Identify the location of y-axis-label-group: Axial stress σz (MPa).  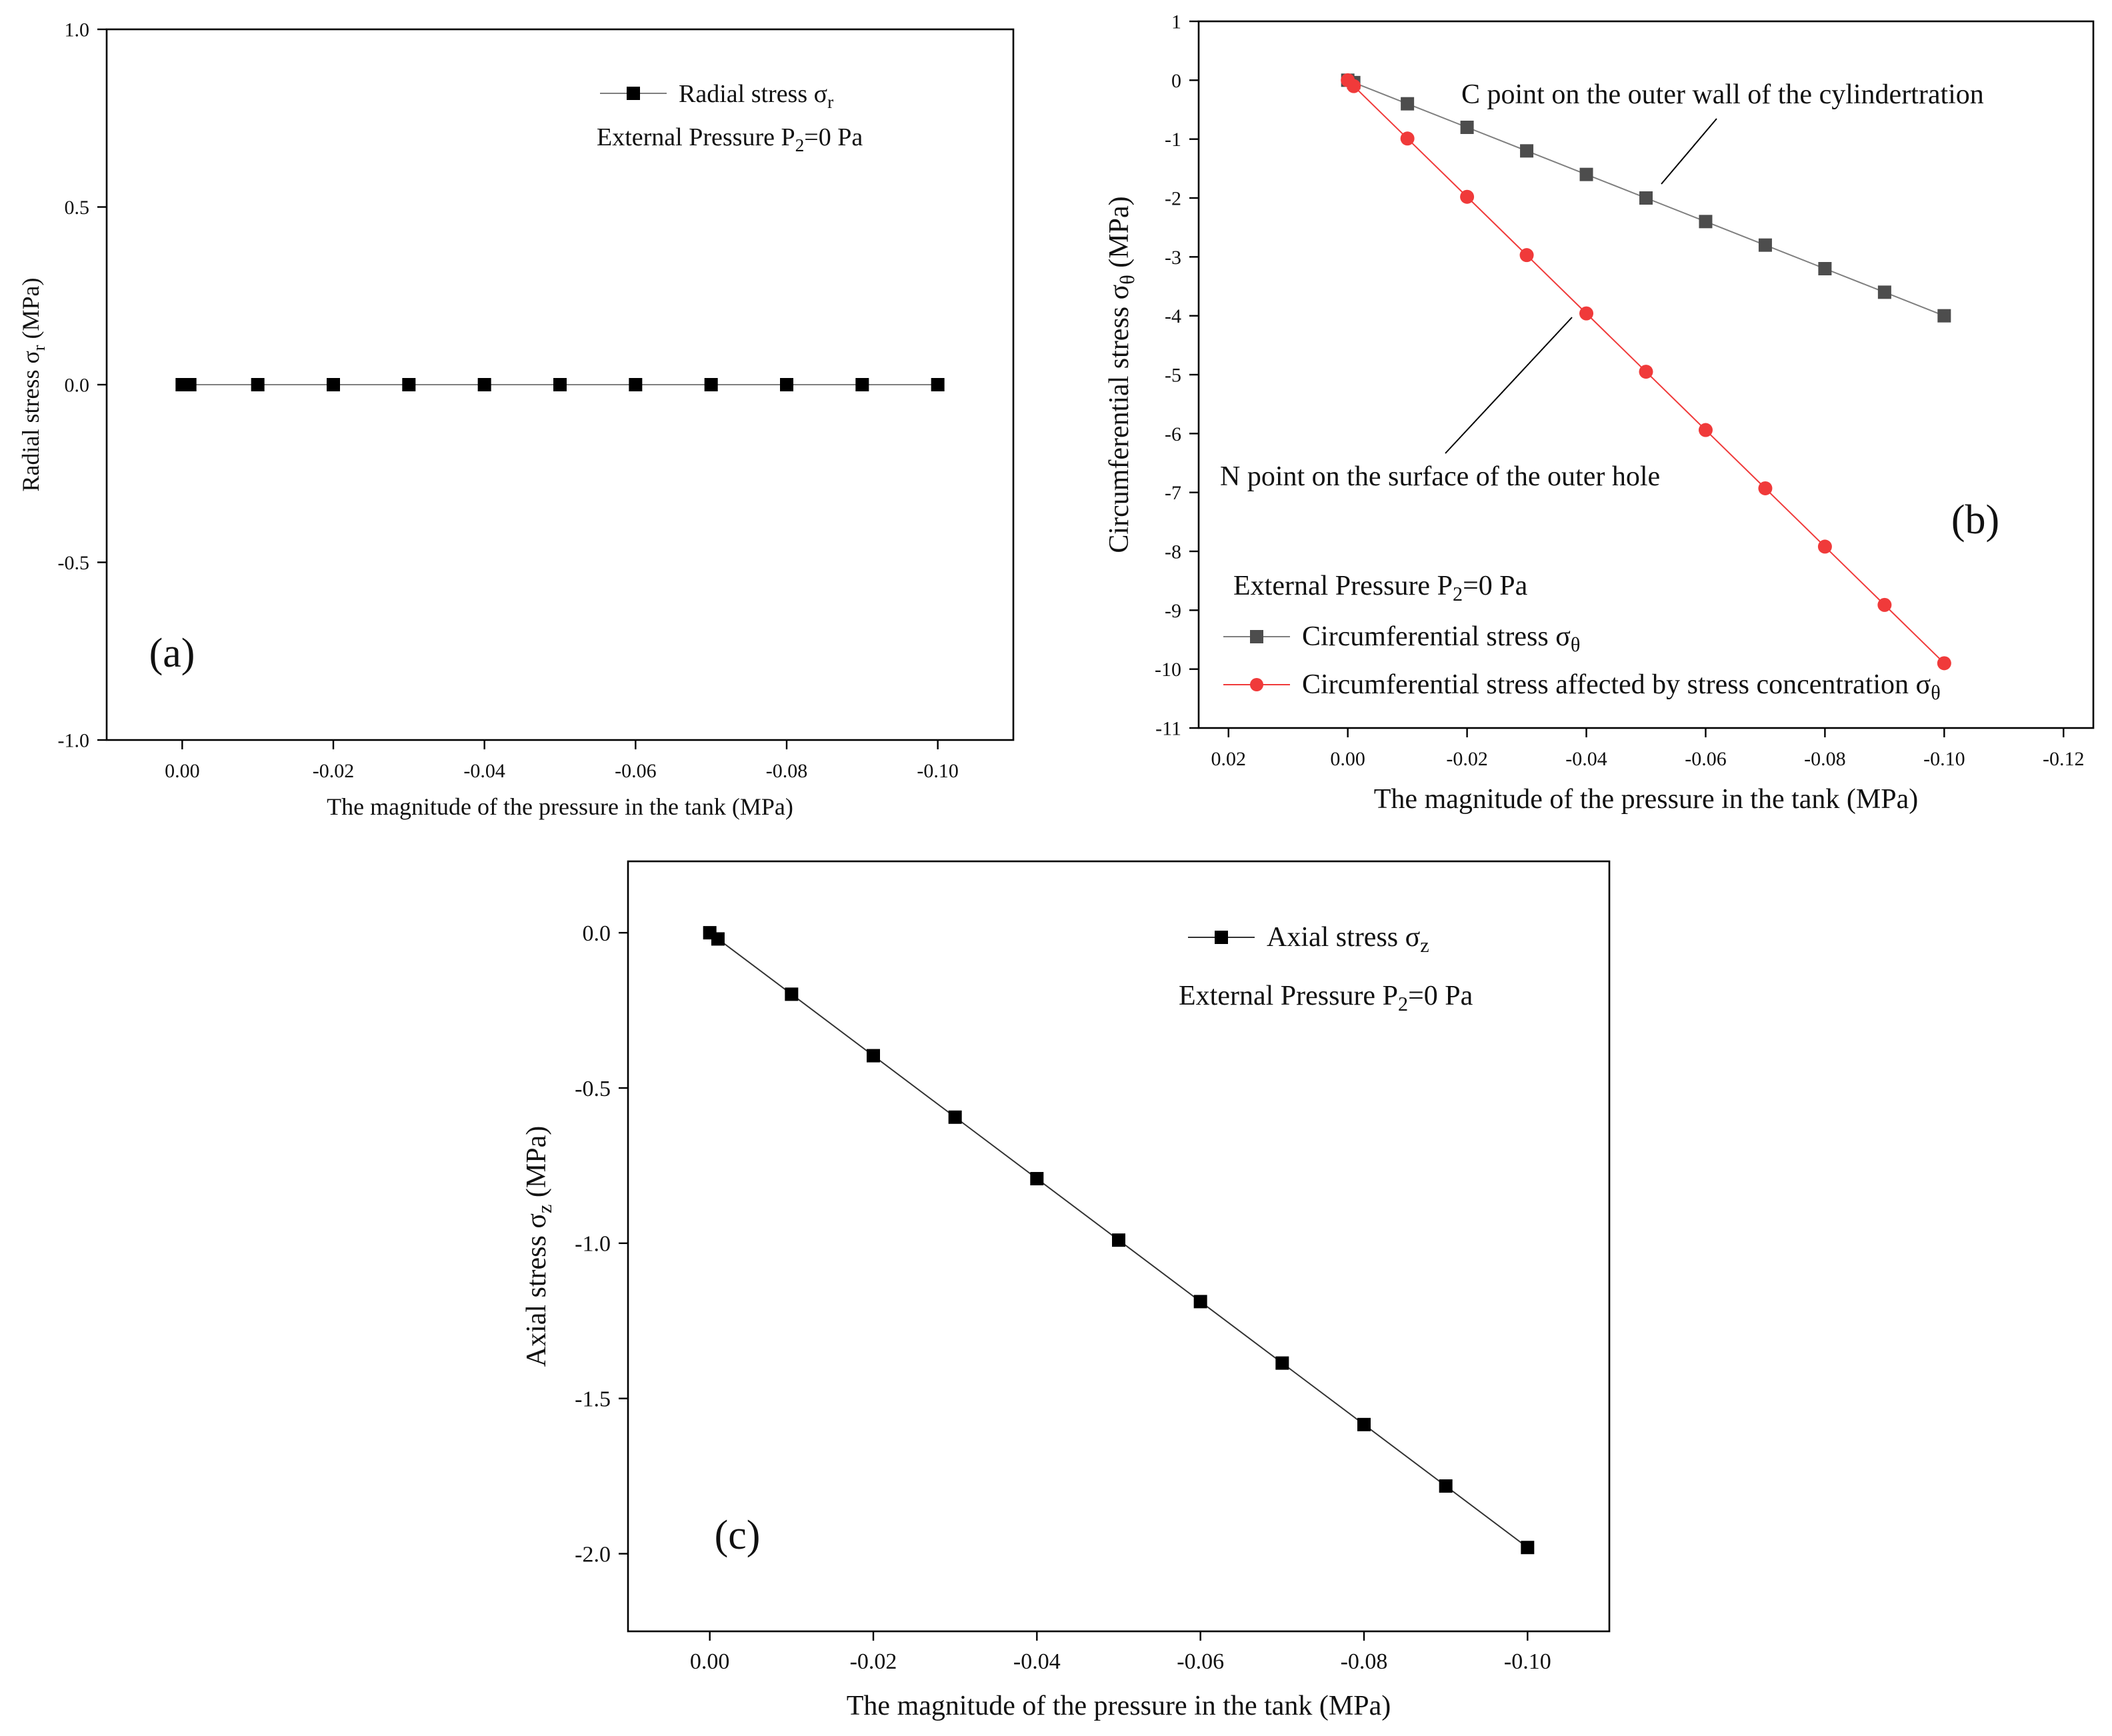
(538, 1246).